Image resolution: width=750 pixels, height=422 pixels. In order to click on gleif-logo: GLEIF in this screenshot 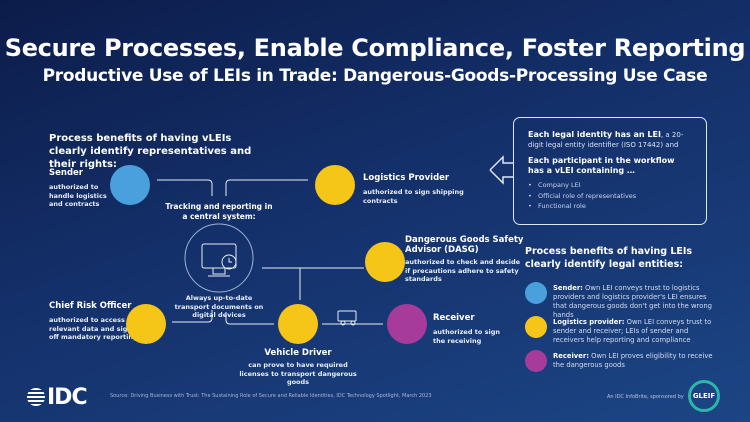, I will do `click(704, 396)`.